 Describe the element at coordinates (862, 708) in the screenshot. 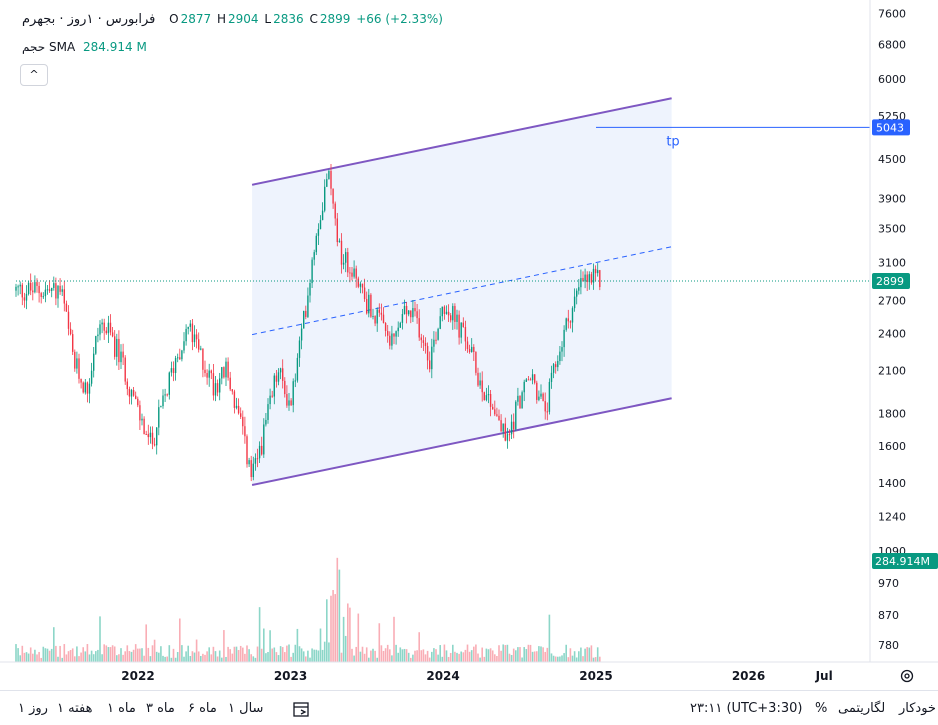

I see `log-toggle: لگاریتمی` at that location.